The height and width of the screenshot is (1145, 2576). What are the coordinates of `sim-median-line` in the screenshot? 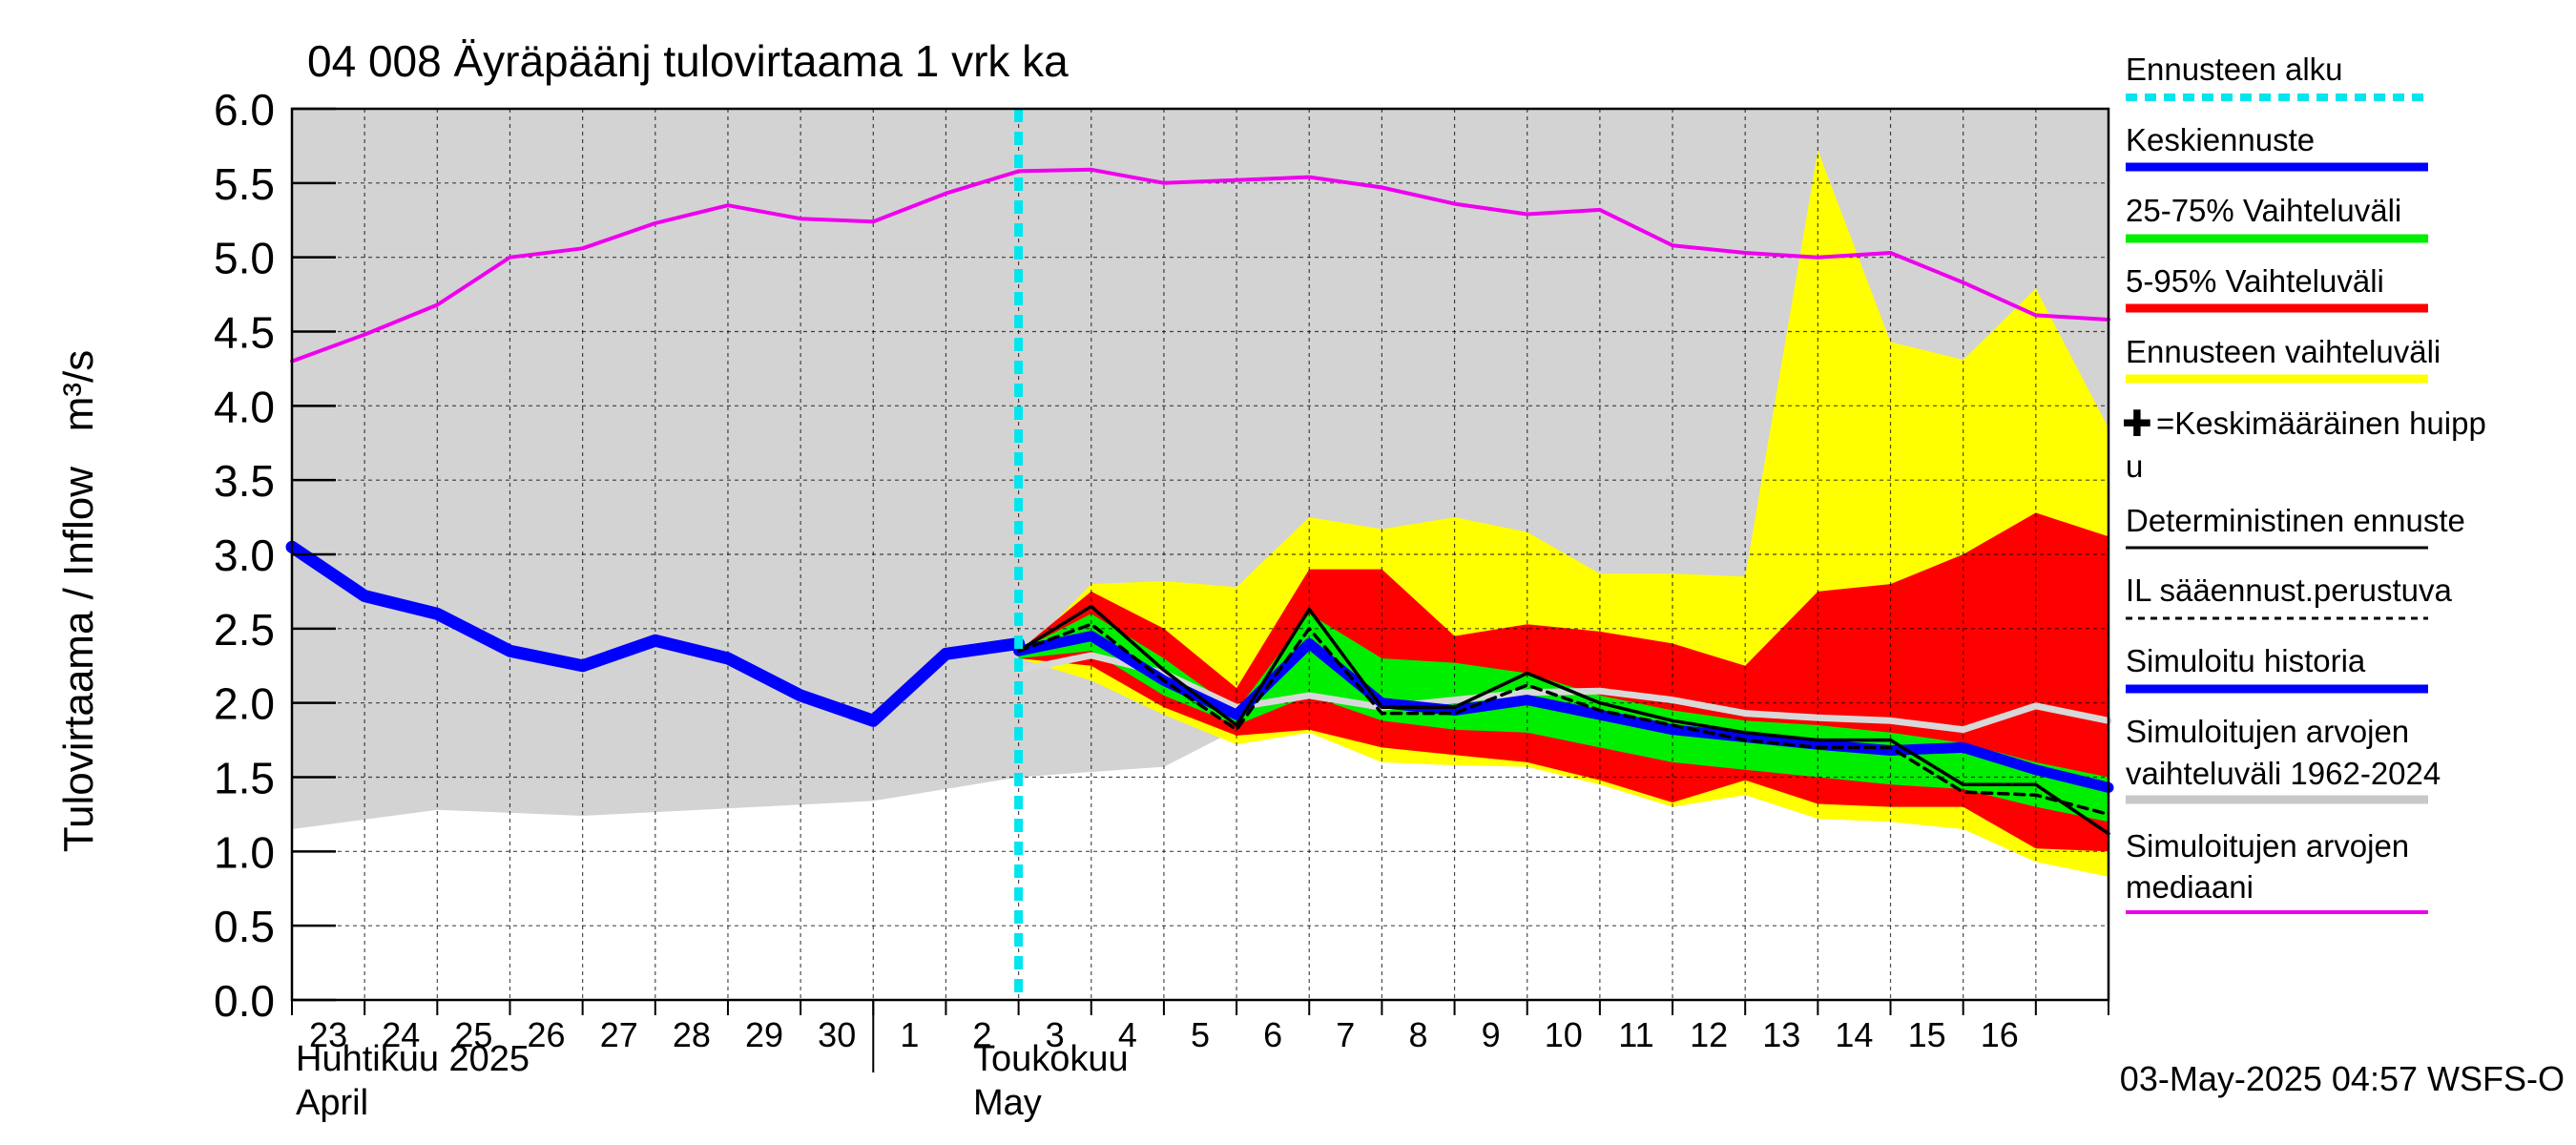 It's located at (1200, 265).